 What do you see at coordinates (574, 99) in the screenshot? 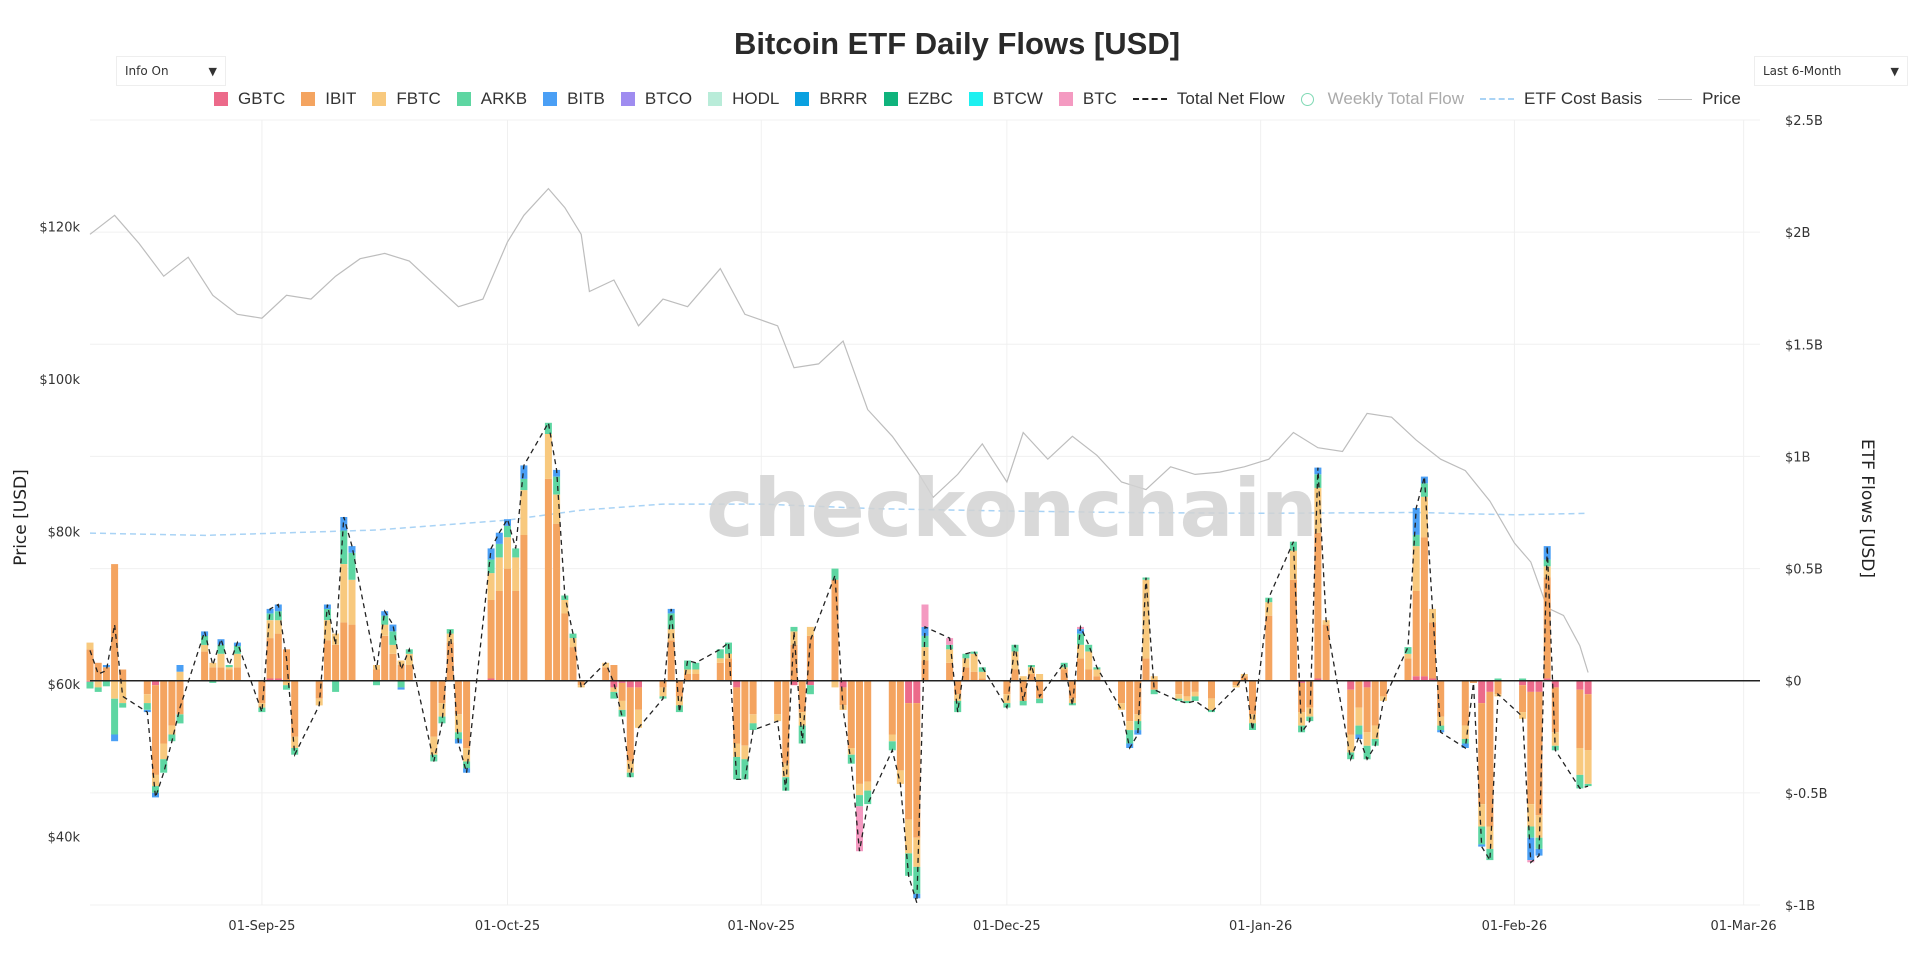
I see `legend-item-bitb: BITB` at bounding box center [574, 99].